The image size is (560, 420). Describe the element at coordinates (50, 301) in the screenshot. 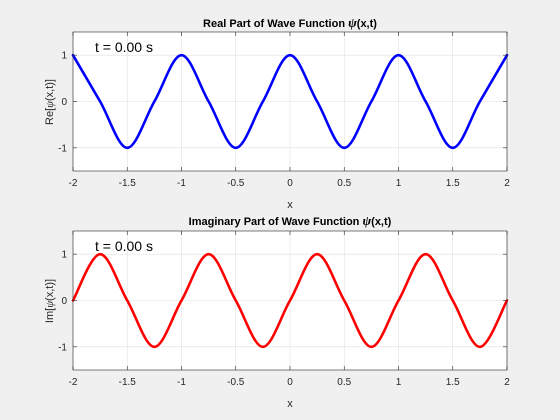

I see `y-axis-label: Im[ψ(x,t)]` at that location.